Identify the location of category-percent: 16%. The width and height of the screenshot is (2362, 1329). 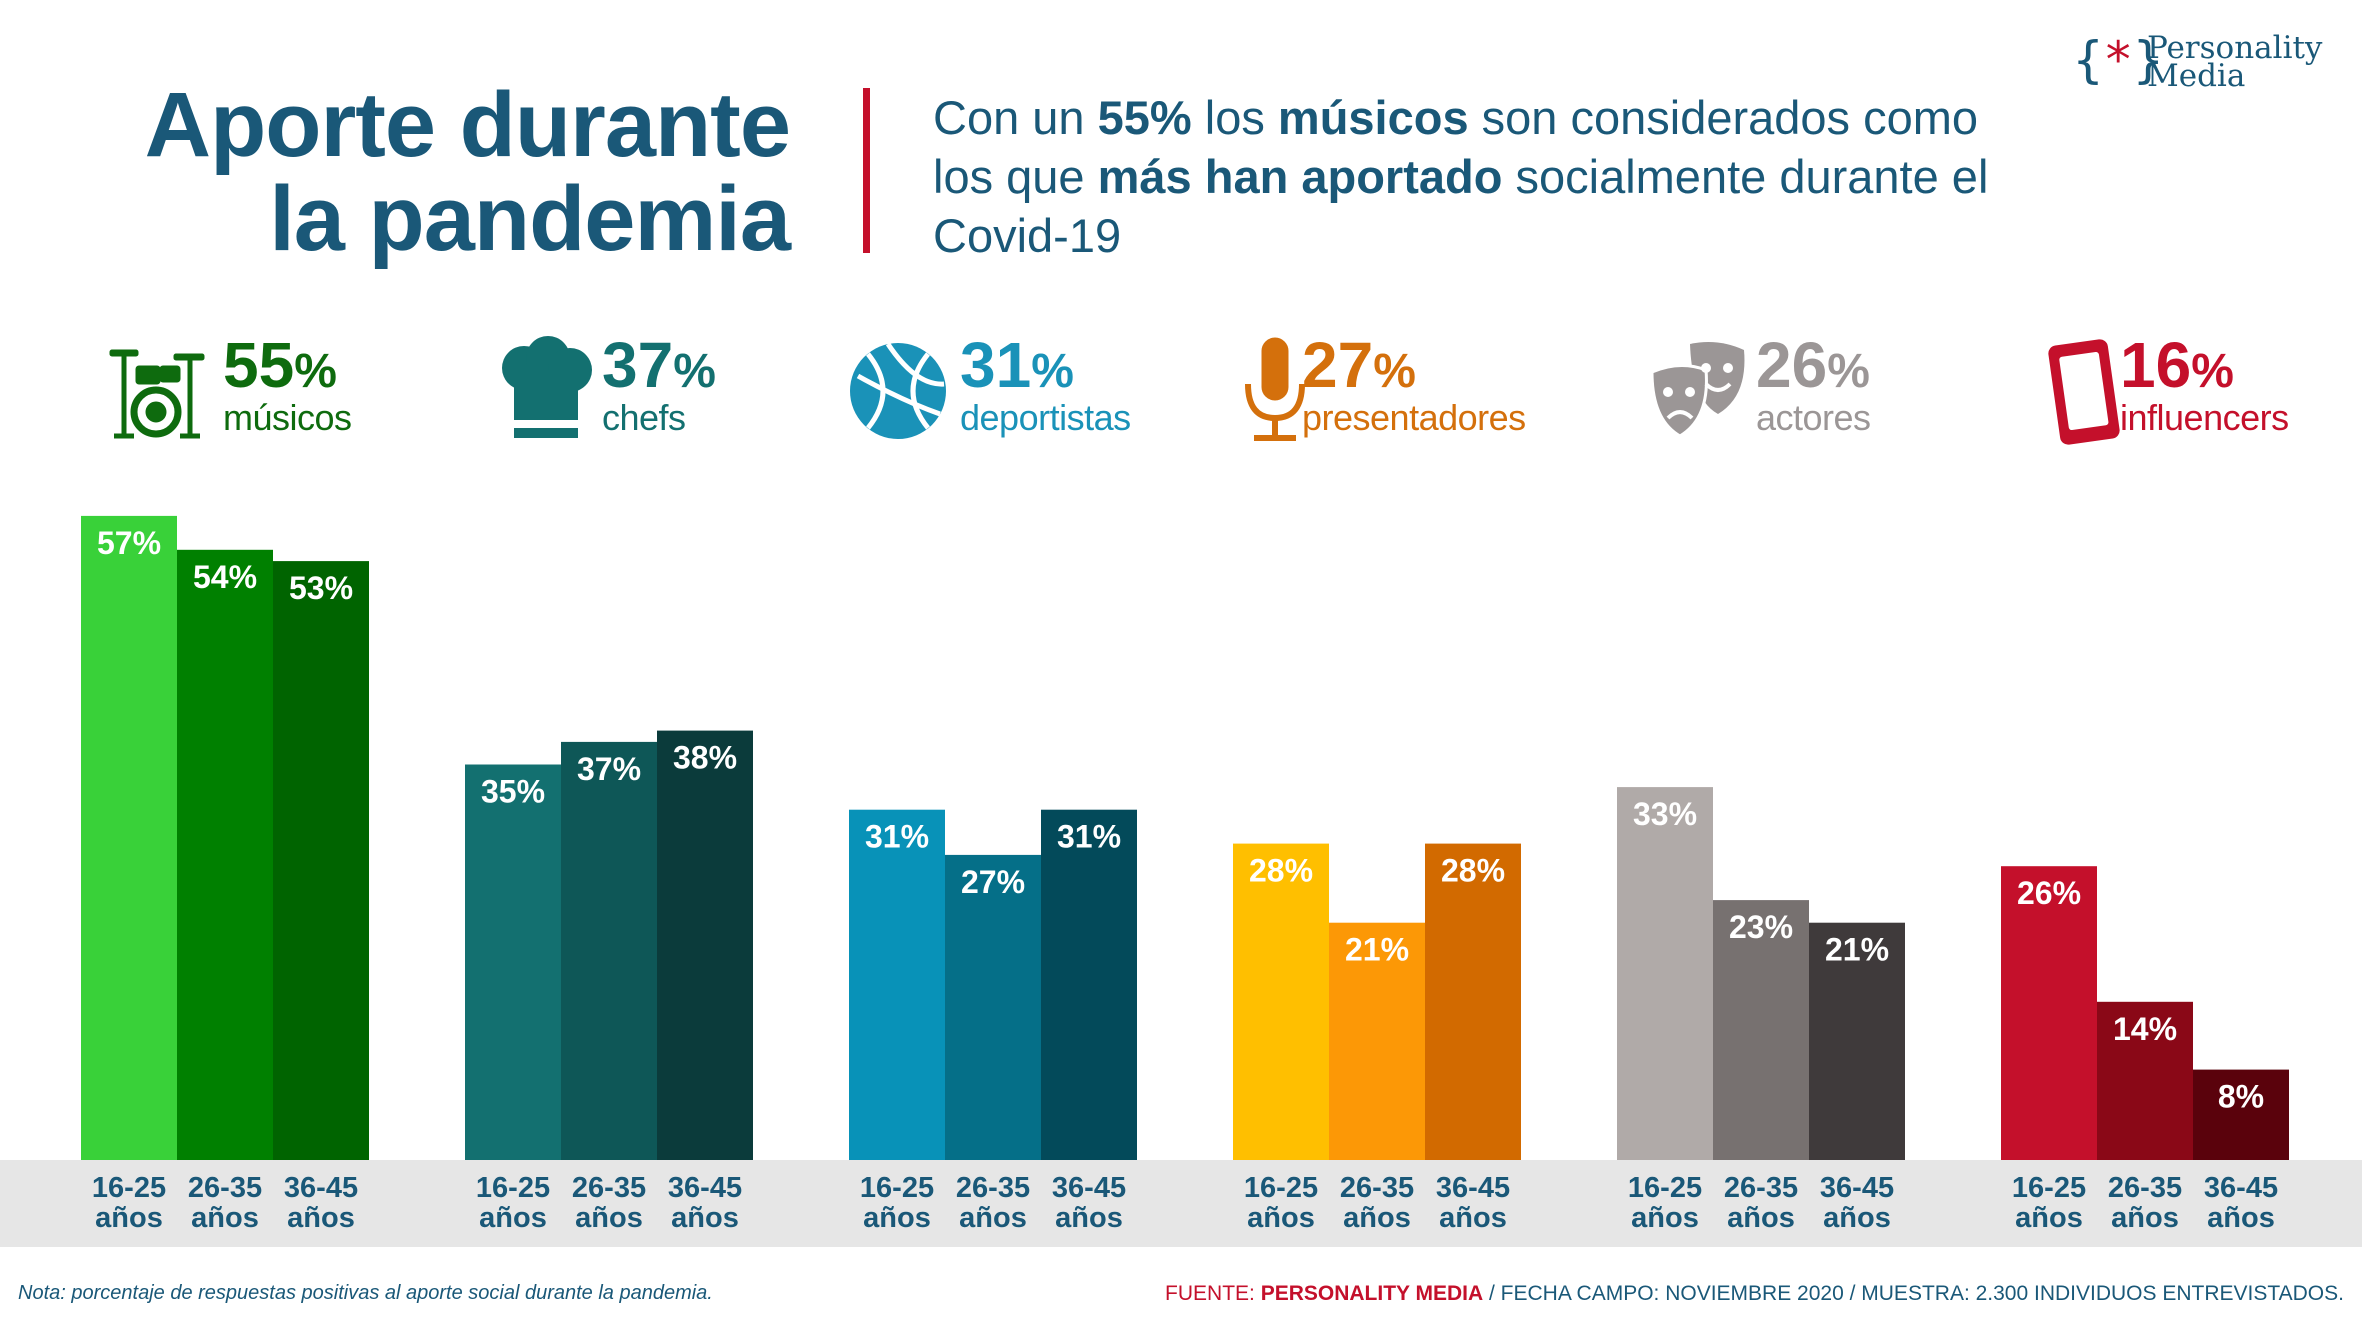
(2177, 365).